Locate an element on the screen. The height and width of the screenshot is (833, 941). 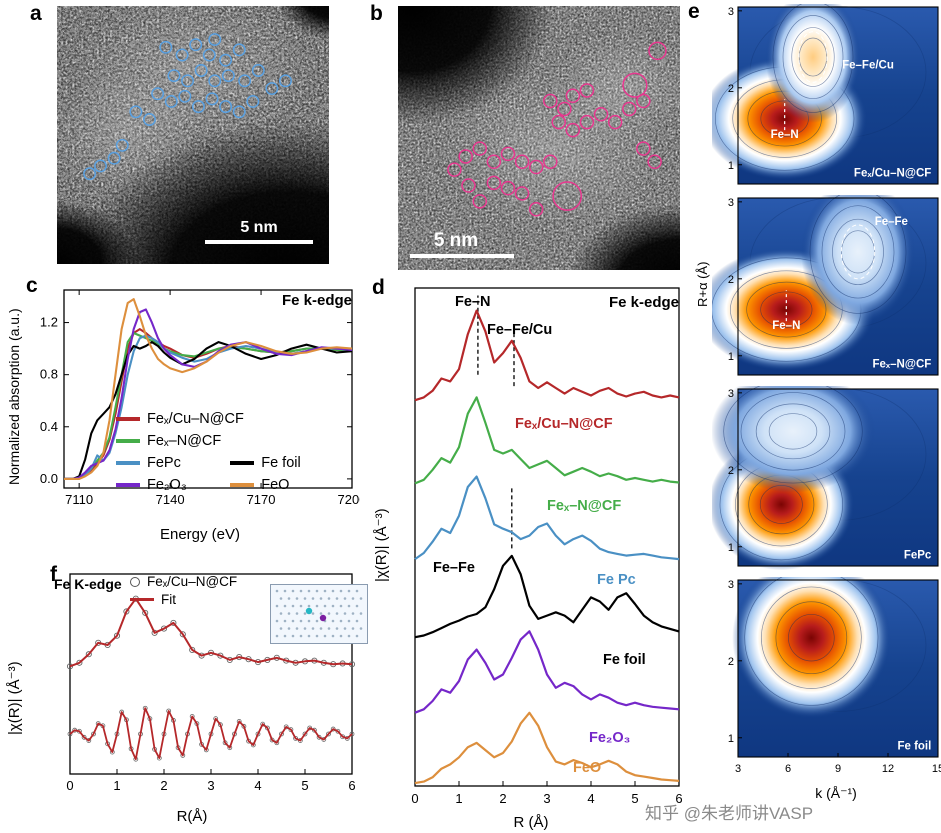
legend-item: Fit is located at coordinates (183, 599).